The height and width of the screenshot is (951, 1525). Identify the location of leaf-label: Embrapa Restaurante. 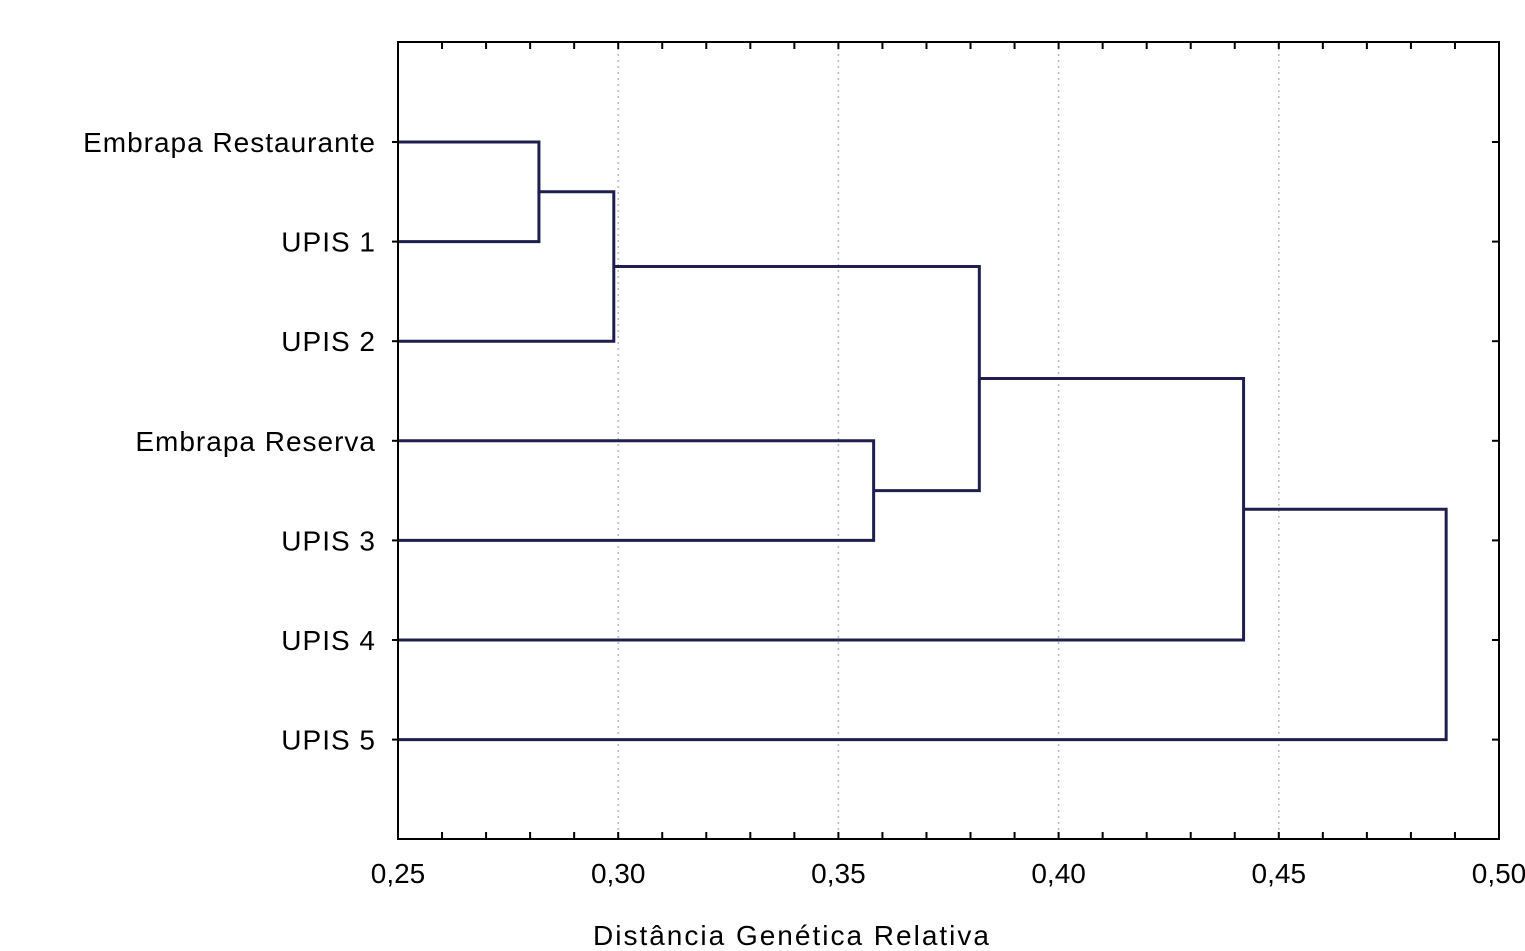
(229, 142).